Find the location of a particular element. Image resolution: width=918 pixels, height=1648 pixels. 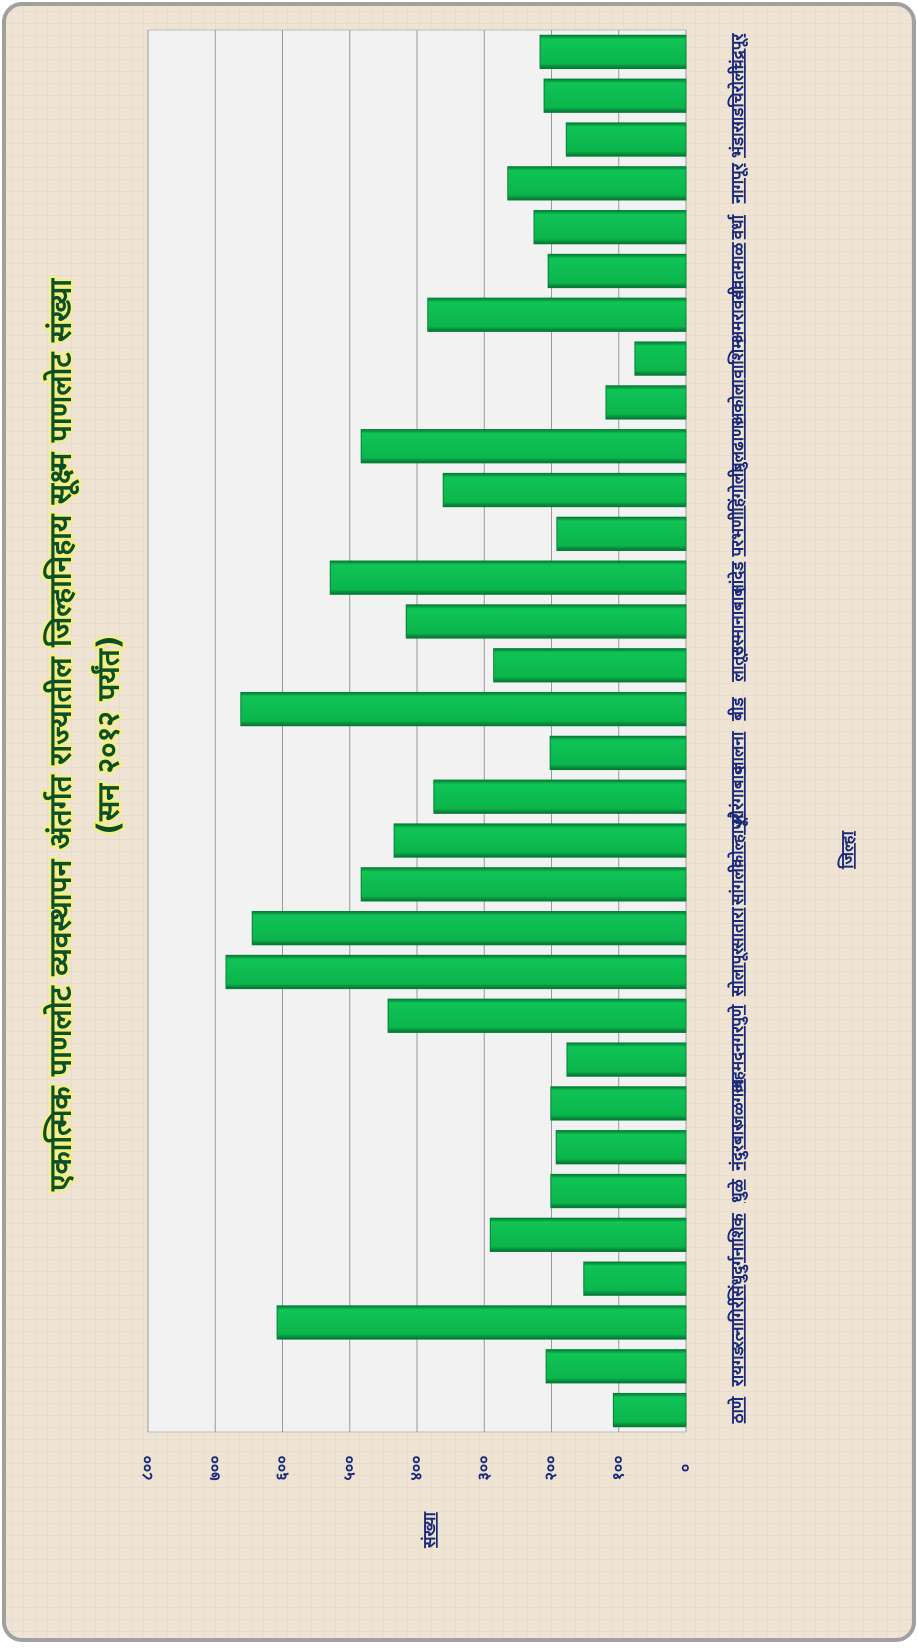

y-tick-label: ८०० is located at coordinates (147, 1468).